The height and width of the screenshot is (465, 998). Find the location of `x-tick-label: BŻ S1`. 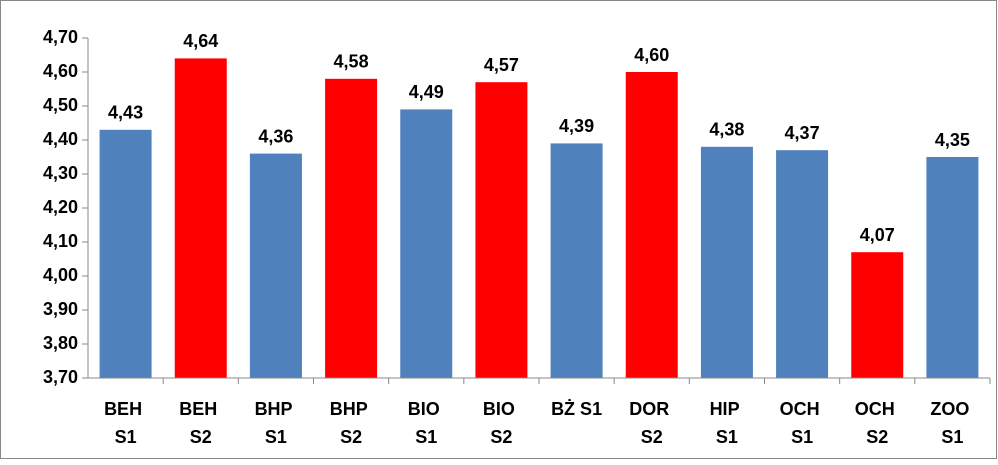

x-tick-label: BŻ S1 is located at coordinates (576, 409).